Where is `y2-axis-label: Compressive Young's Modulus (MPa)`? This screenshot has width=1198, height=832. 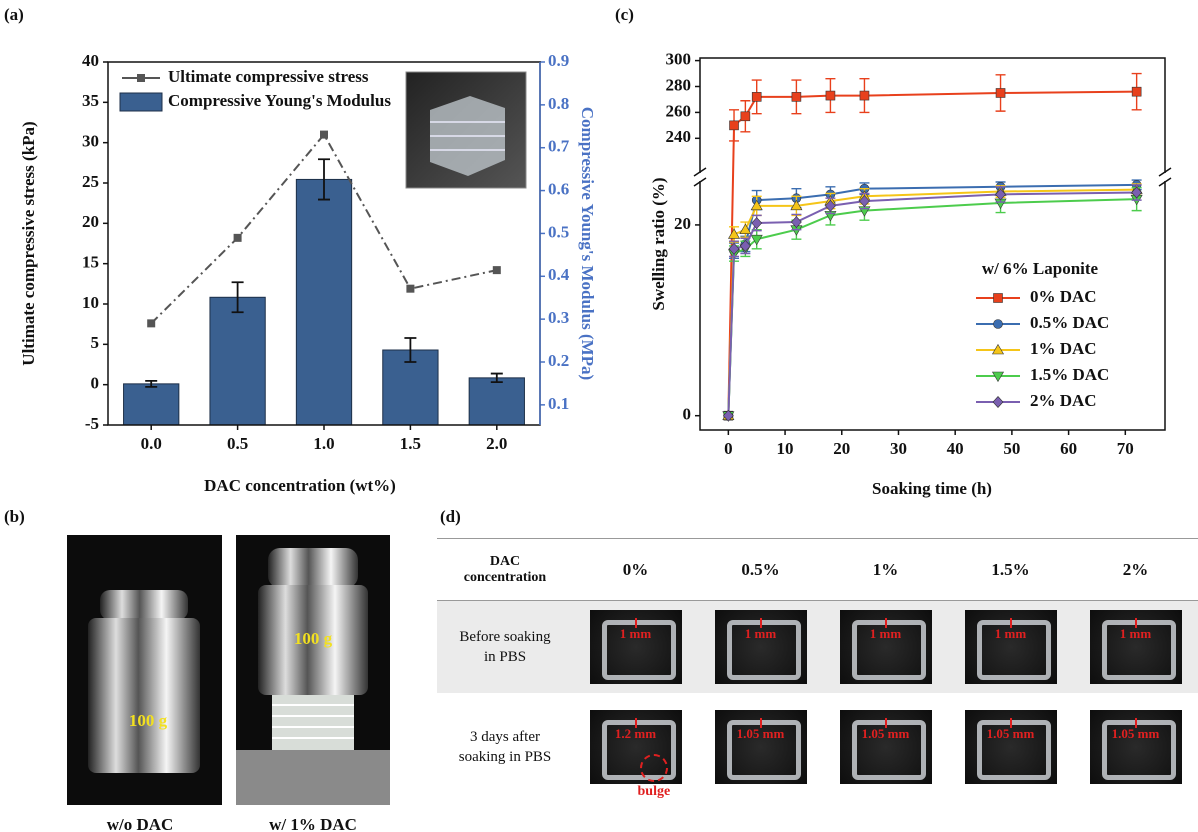 y2-axis-label: Compressive Young's Modulus (MPa) is located at coordinates (587, 243).